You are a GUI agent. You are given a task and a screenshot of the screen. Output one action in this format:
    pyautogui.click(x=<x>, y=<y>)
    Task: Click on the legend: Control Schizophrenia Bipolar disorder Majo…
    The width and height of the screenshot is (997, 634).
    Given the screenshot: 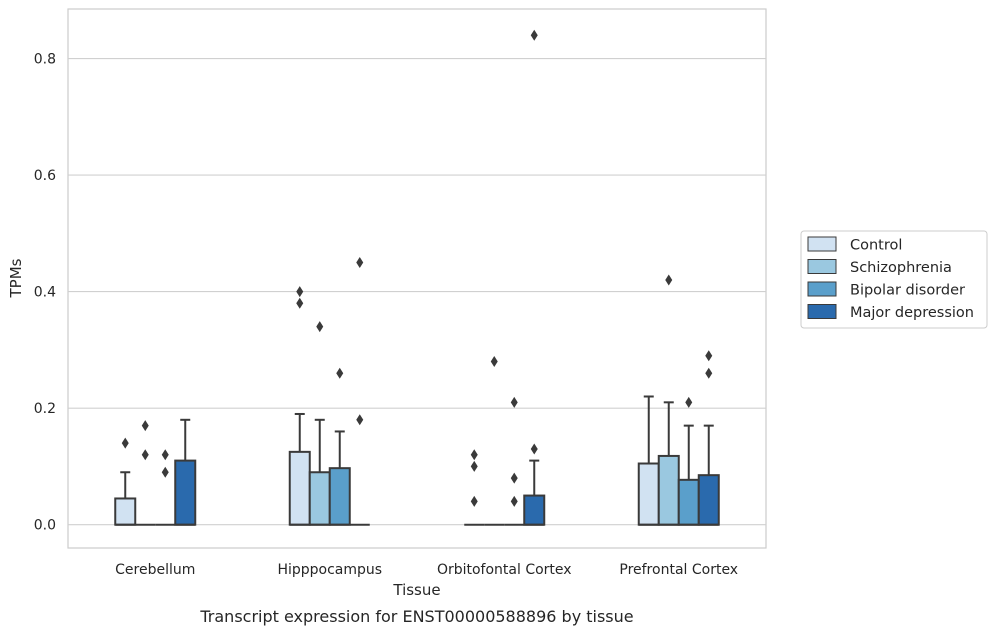 What is the action you would take?
    pyautogui.click(x=894, y=279)
    